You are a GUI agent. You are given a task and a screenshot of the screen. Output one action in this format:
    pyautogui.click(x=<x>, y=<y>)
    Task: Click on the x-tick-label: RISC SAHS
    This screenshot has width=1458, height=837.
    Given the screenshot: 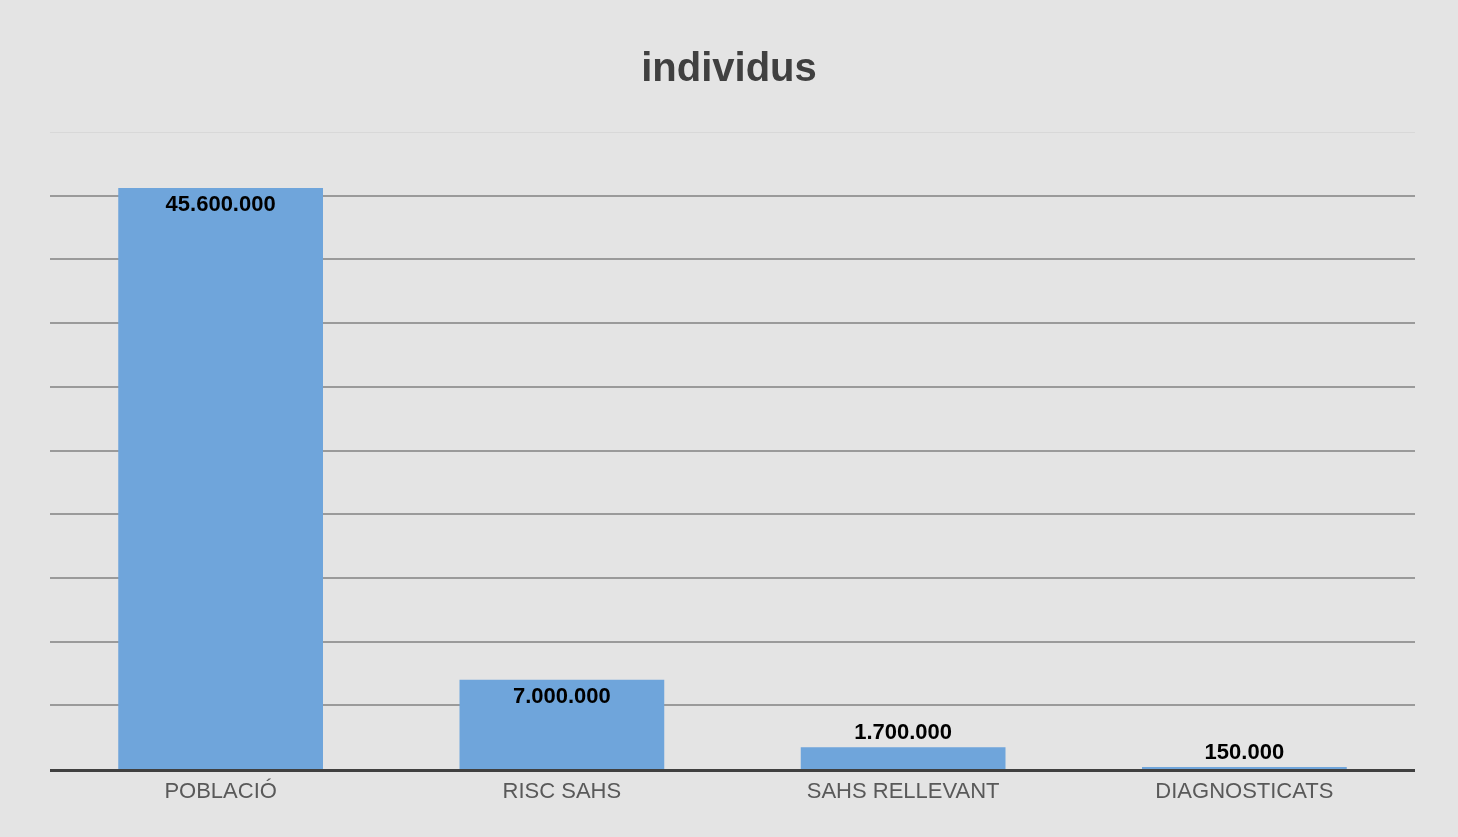 What is the action you would take?
    pyautogui.click(x=562, y=791)
    